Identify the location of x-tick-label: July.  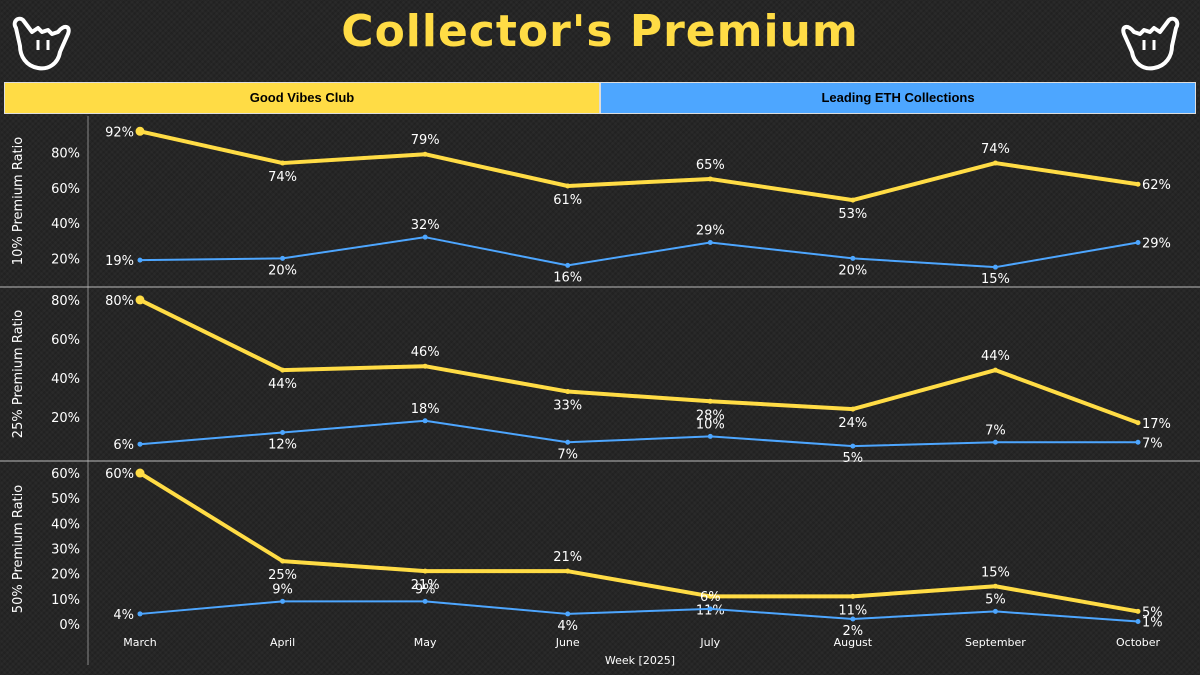
(709, 642).